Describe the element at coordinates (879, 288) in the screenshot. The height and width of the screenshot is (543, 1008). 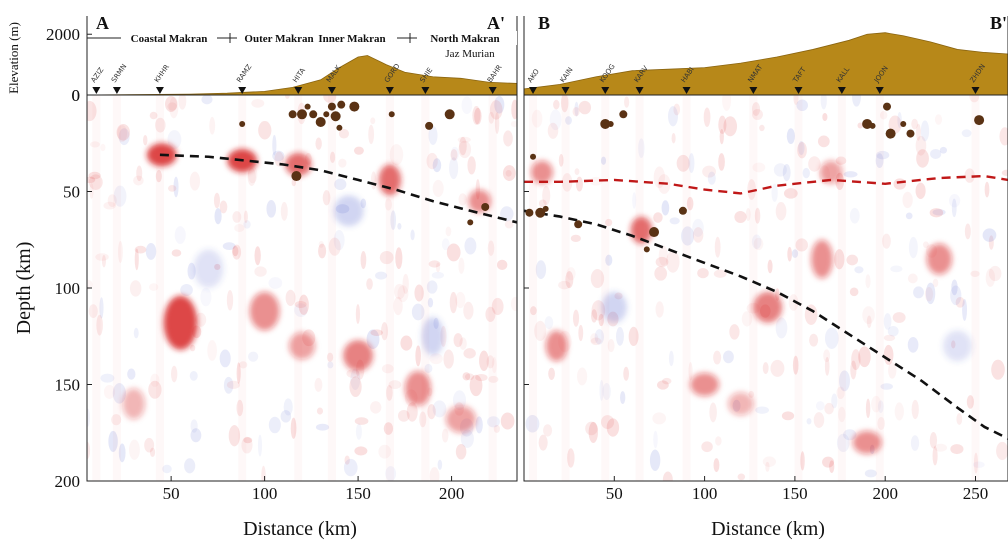
I see `station-streak` at that location.